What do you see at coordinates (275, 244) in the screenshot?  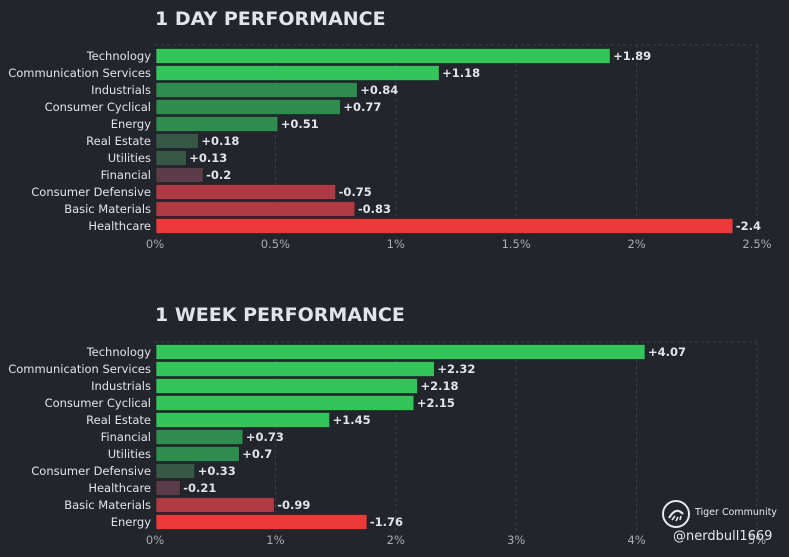 I see `tick-label: 0.5%` at bounding box center [275, 244].